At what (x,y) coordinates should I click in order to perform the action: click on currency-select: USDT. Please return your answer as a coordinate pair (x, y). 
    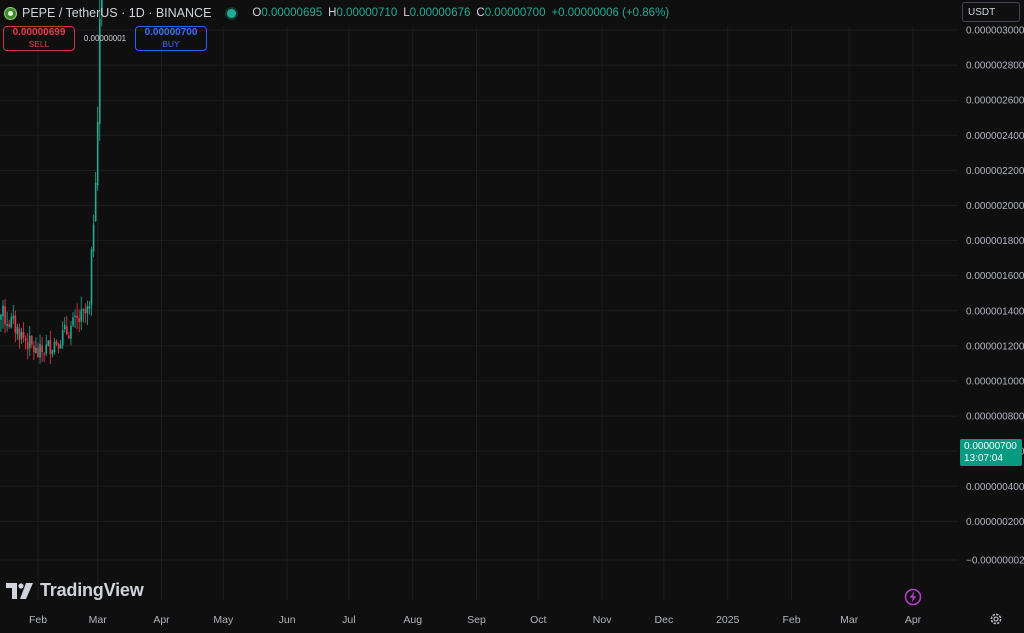
    Looking at the image, I should click on (991, 12).